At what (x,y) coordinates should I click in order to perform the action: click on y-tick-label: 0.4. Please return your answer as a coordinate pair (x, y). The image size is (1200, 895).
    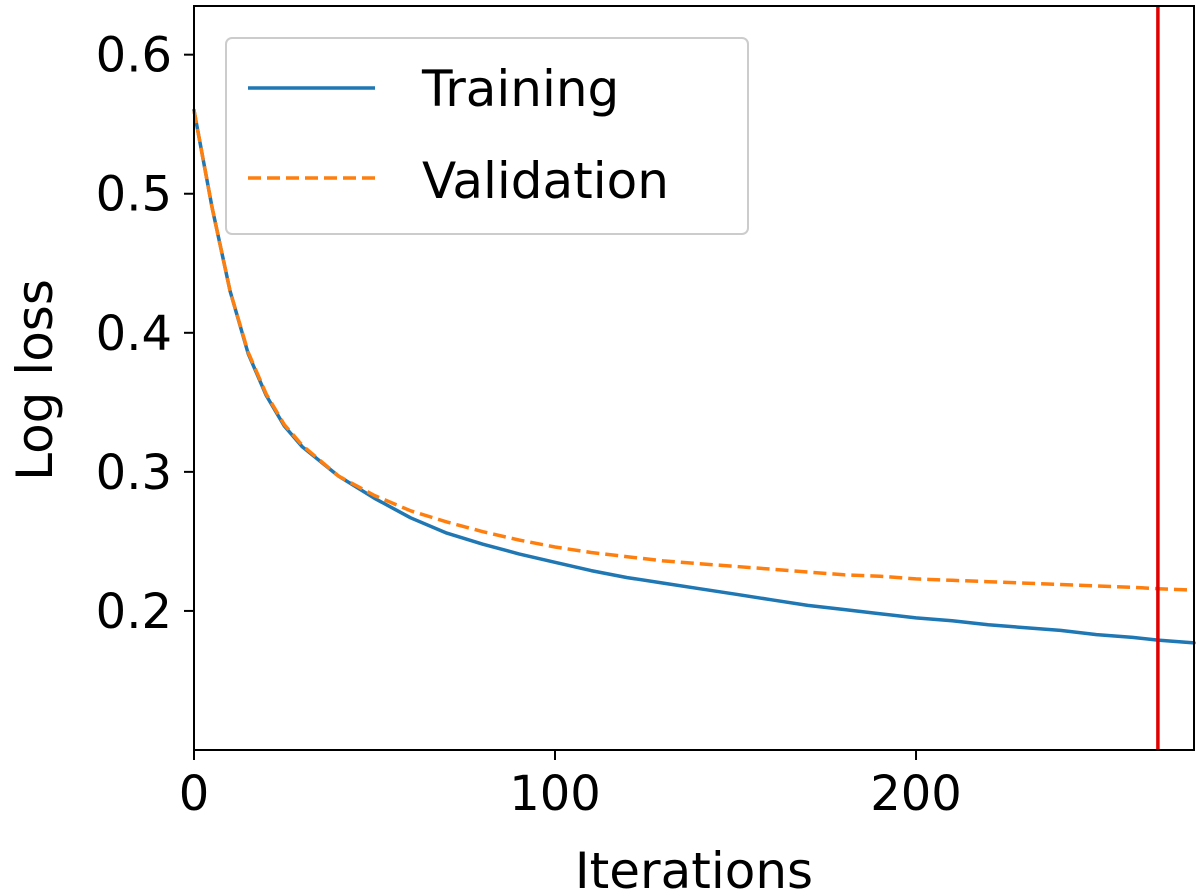
    Looking at the image, I should click on (134, 334).